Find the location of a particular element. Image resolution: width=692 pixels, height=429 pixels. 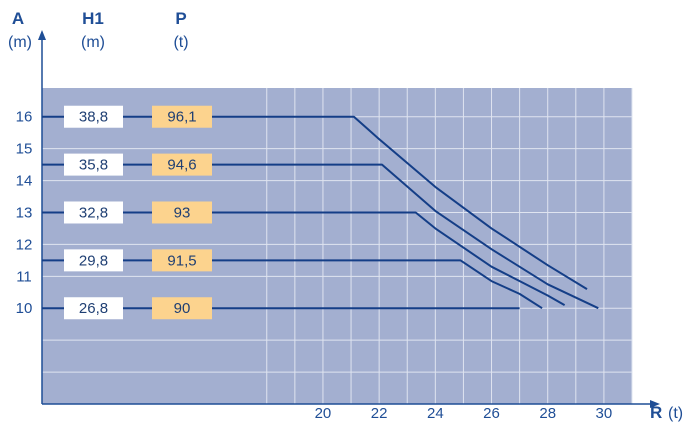

h1-value: 35,8 is located at coordinates (93, 165).